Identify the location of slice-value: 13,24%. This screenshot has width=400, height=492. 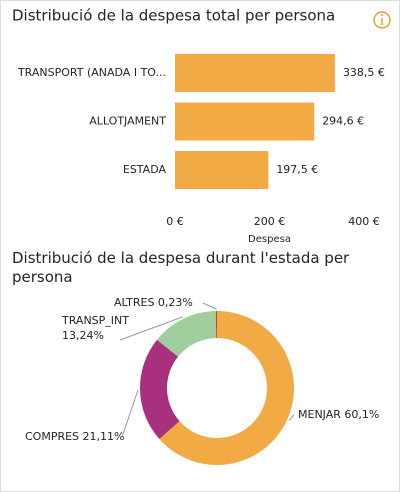
(83, 335).